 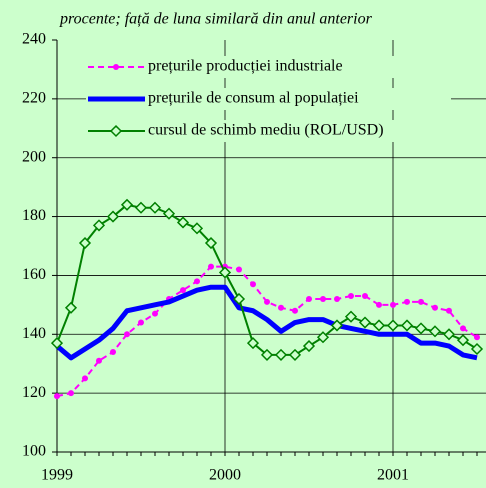 What do you see at coordinates (57, 475) in the screenshot?
I see `x-tick-label: 1999` at bounding box center [57, 475].